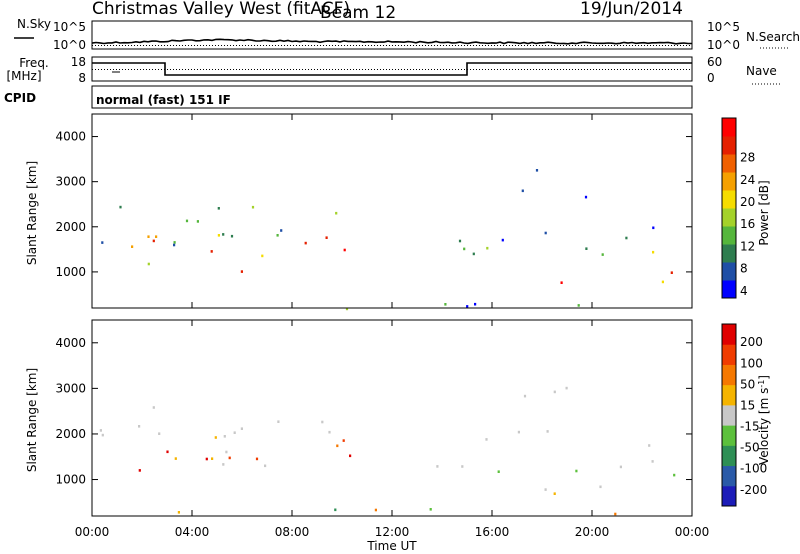  What do you see at coordinates (358, 13) in the screenshot?
I see `beam-label: Beam 12` at bounding box center [358, 13].